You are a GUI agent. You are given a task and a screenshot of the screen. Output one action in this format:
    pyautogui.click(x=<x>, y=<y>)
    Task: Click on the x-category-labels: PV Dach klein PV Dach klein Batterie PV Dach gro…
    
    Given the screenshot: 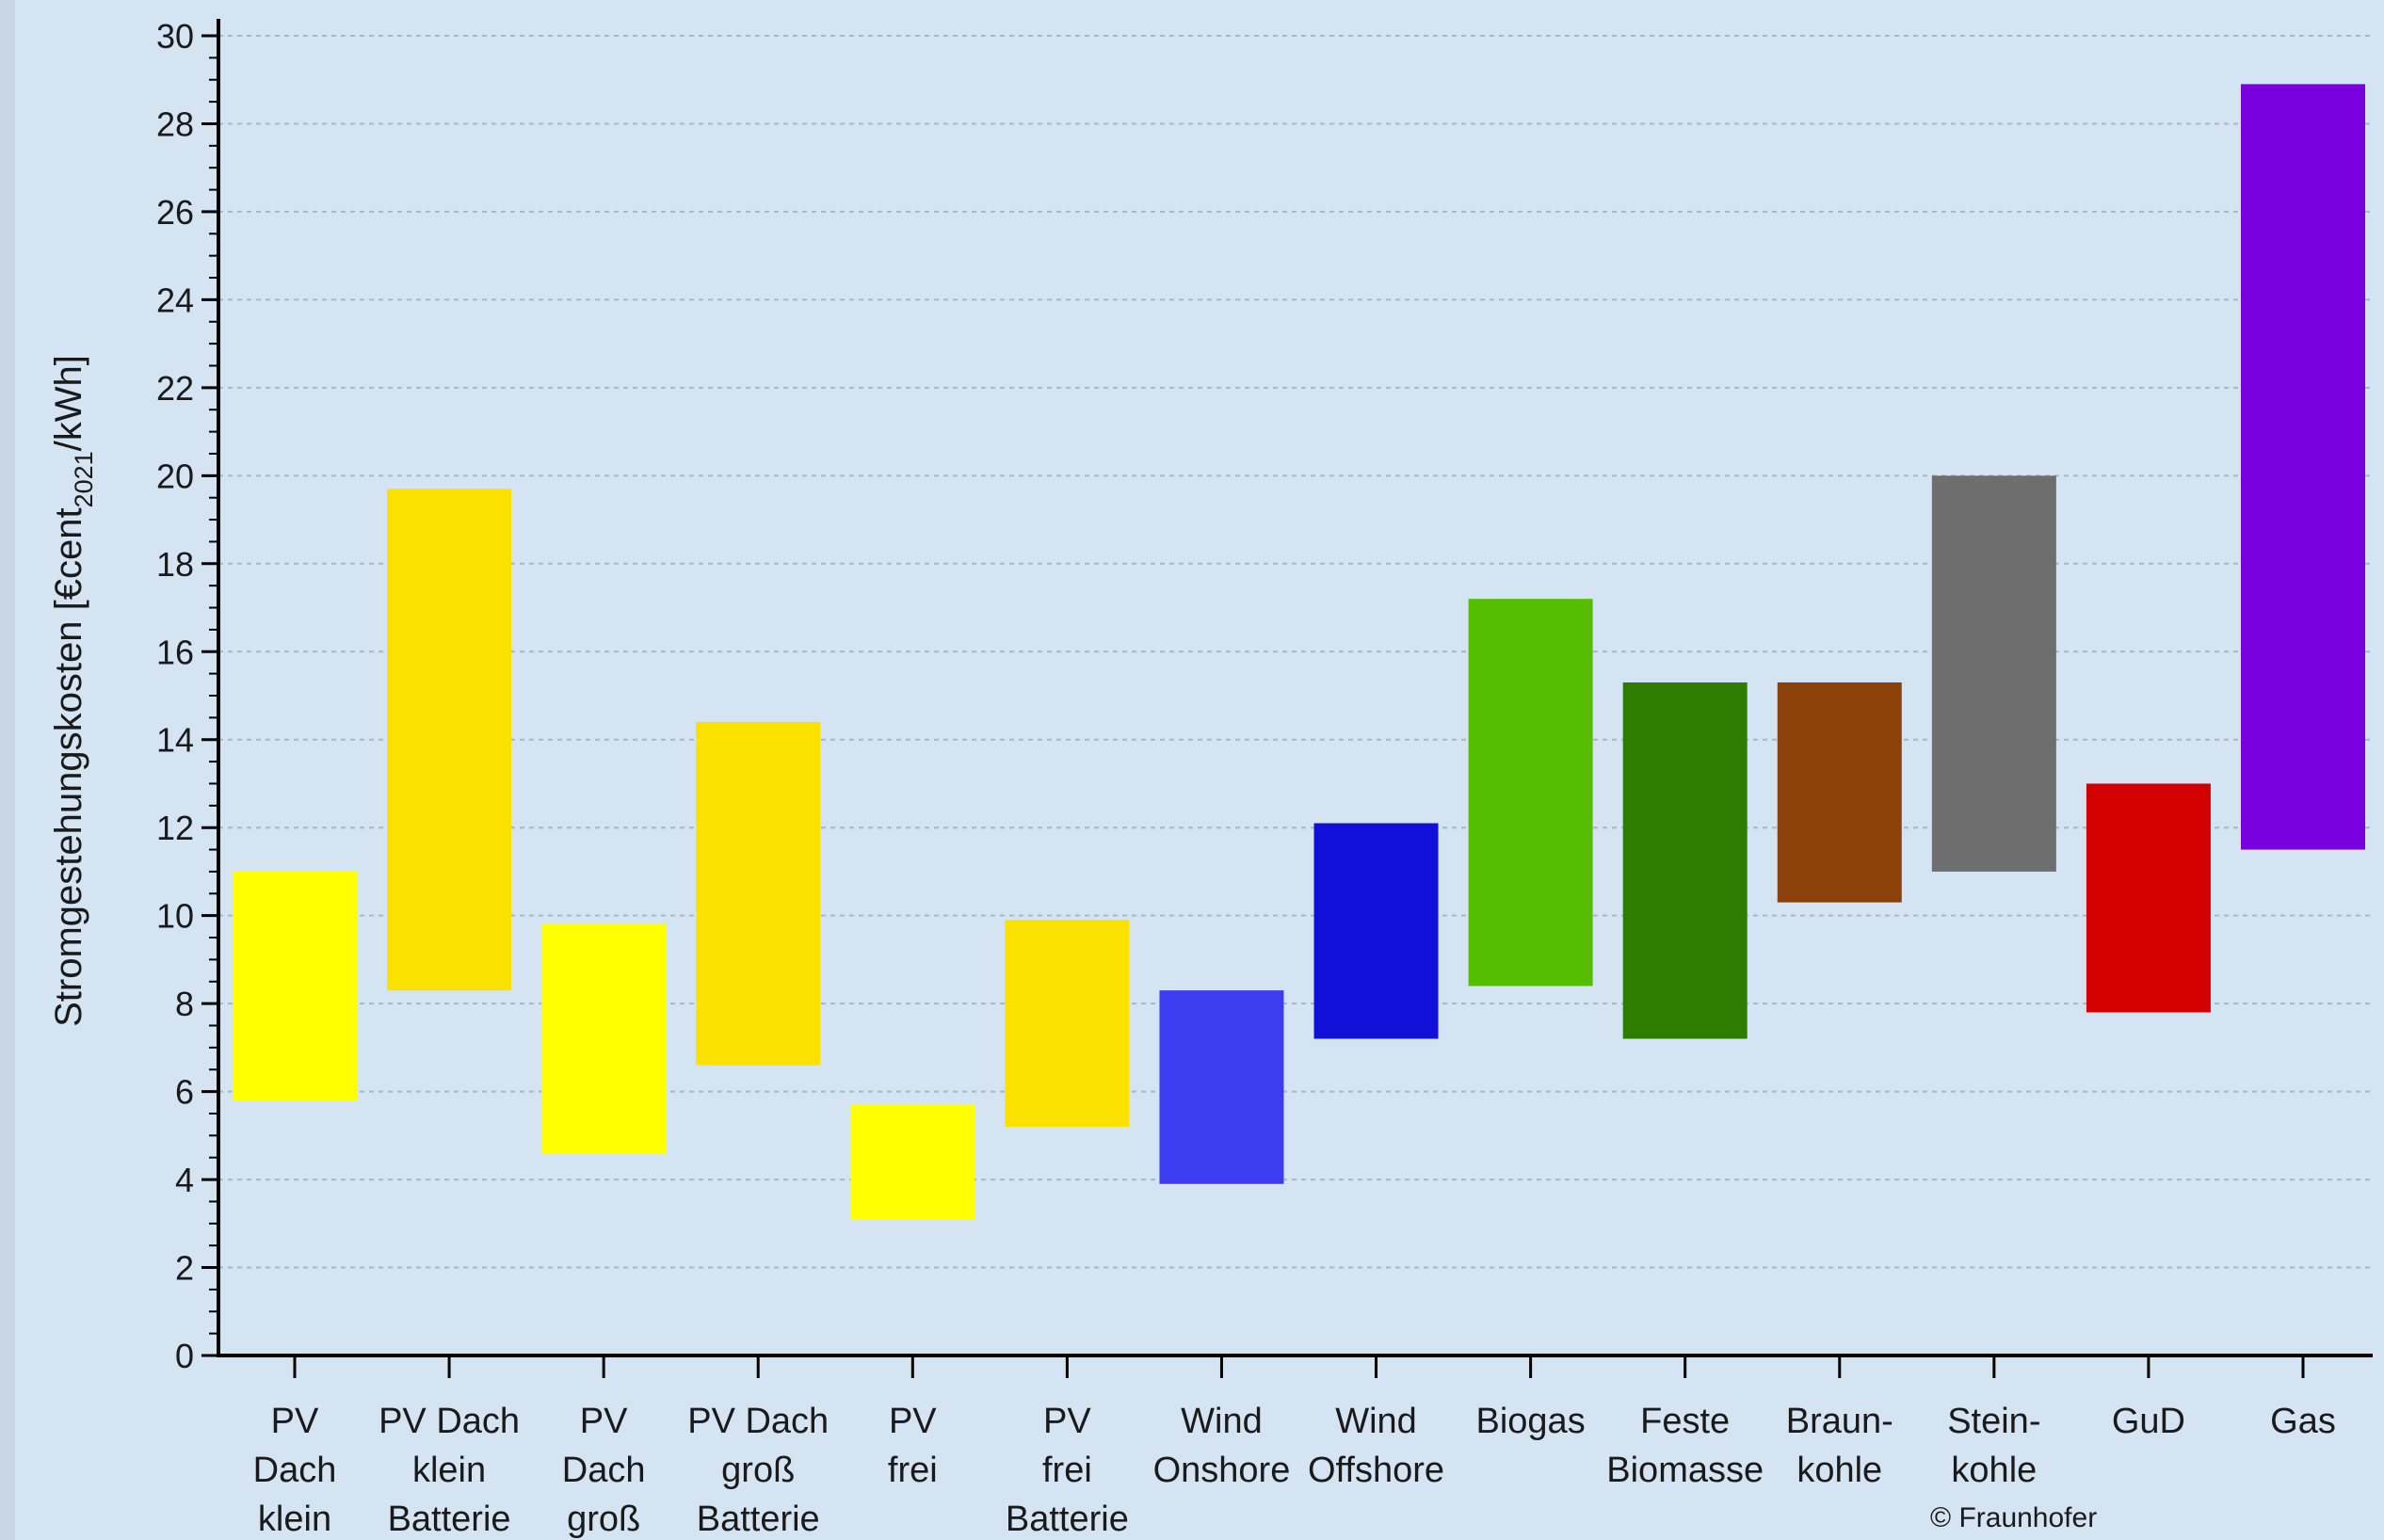 What is the action you would take?
    pyautogui.click(x=1295, y=1470)
    